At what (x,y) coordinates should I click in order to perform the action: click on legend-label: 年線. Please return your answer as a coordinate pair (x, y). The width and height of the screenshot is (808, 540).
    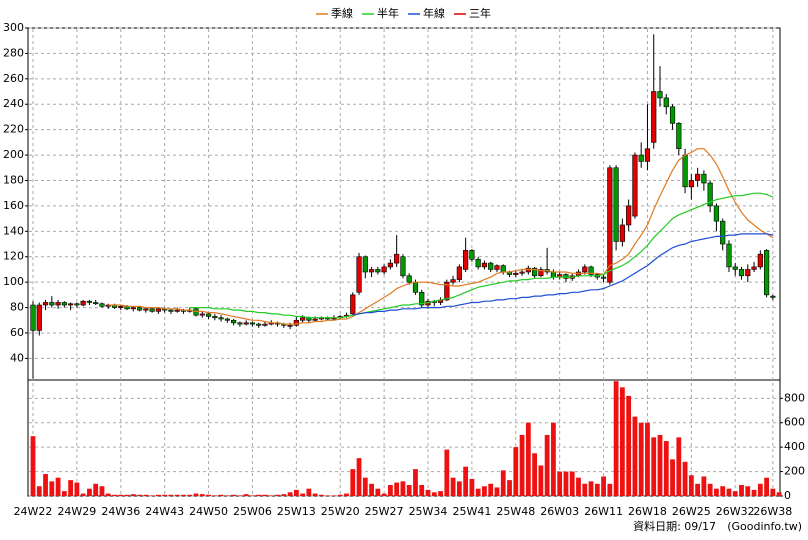
    Looking at the image, I should click on (434, 13).